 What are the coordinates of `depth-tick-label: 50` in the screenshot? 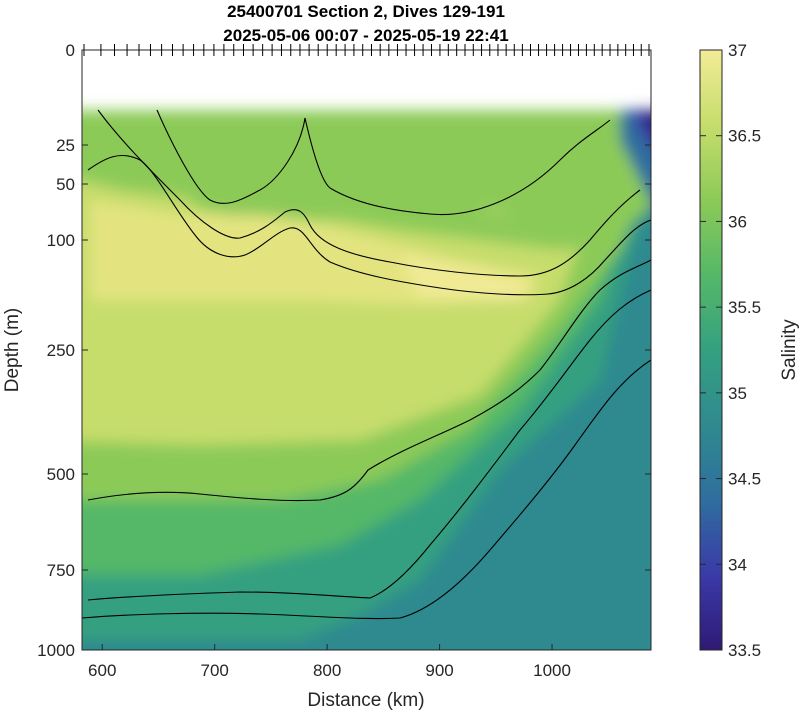 It's located at (65, 184).